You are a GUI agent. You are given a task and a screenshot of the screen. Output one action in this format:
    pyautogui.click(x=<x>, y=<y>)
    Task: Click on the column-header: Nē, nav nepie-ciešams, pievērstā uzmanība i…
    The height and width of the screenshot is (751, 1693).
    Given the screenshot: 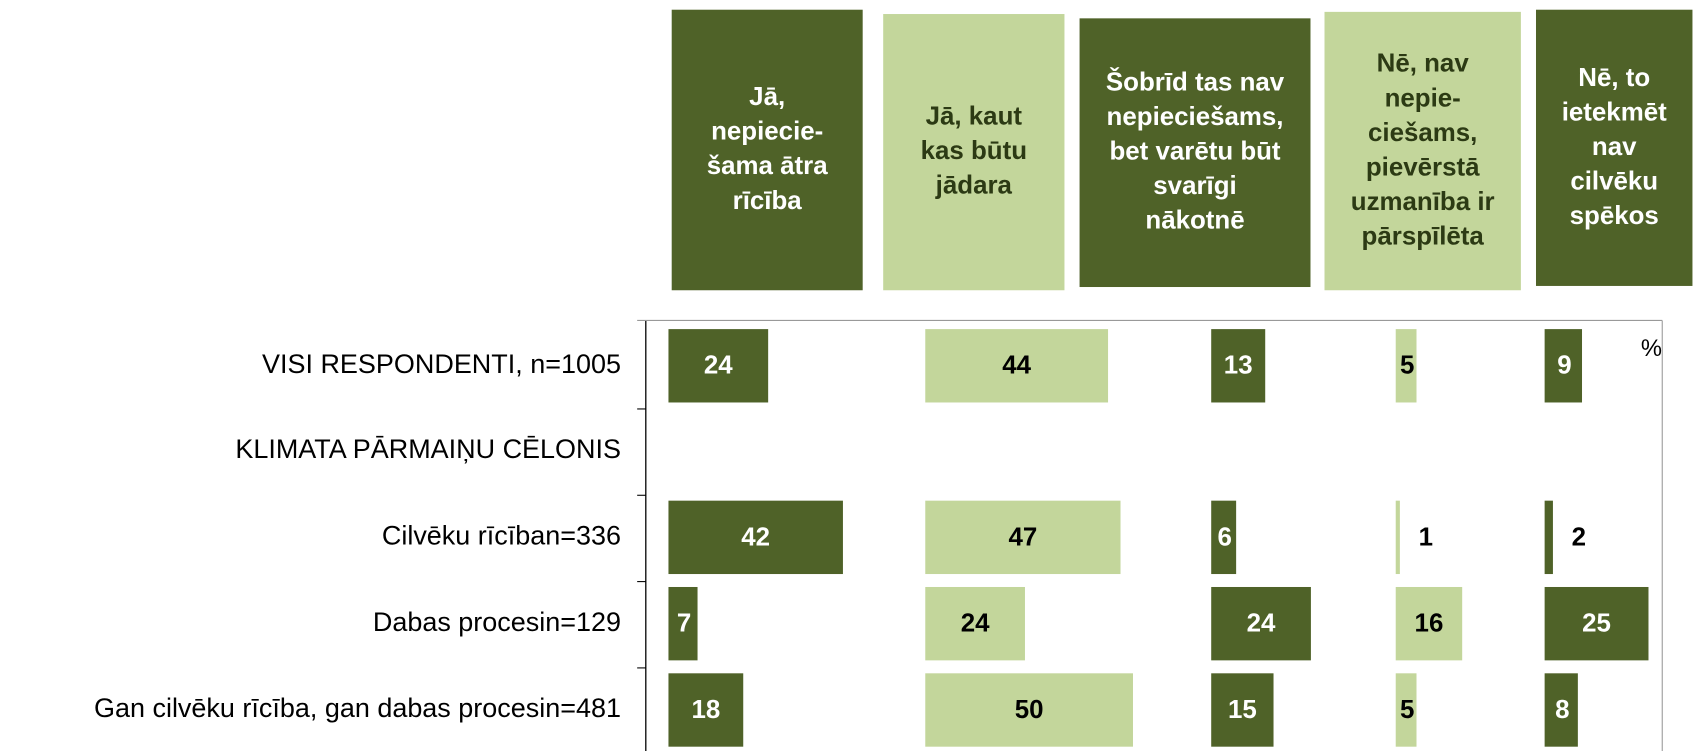 What is the action you would take?
    pyautogui.click(x=1423, y=150)
    